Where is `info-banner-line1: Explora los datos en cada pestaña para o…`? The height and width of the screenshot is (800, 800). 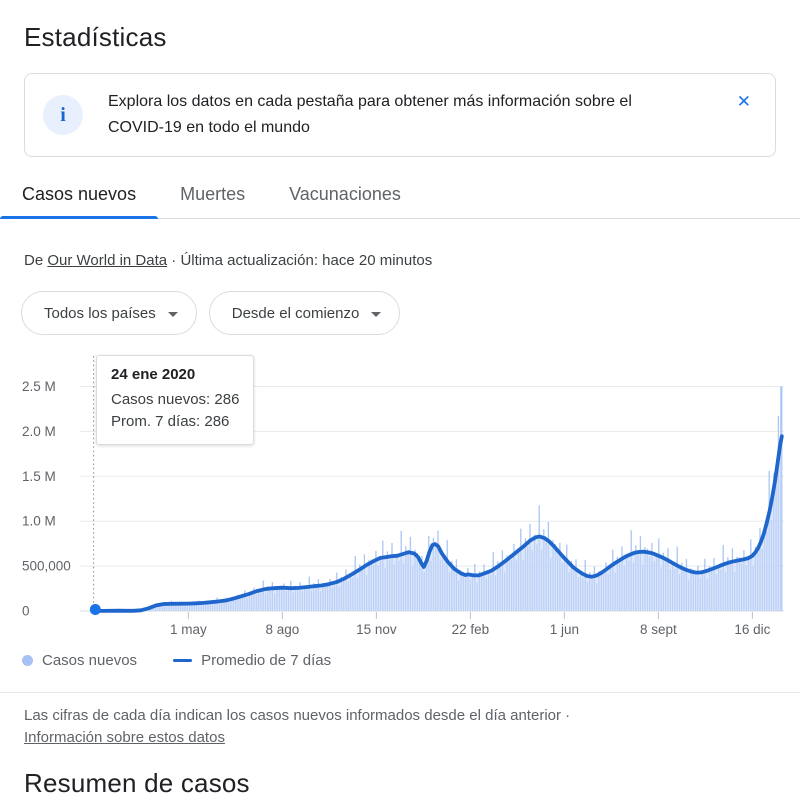 info-banner-line1: Explora los datos en cada pestaña para o… is located at coordinates (370, 101).